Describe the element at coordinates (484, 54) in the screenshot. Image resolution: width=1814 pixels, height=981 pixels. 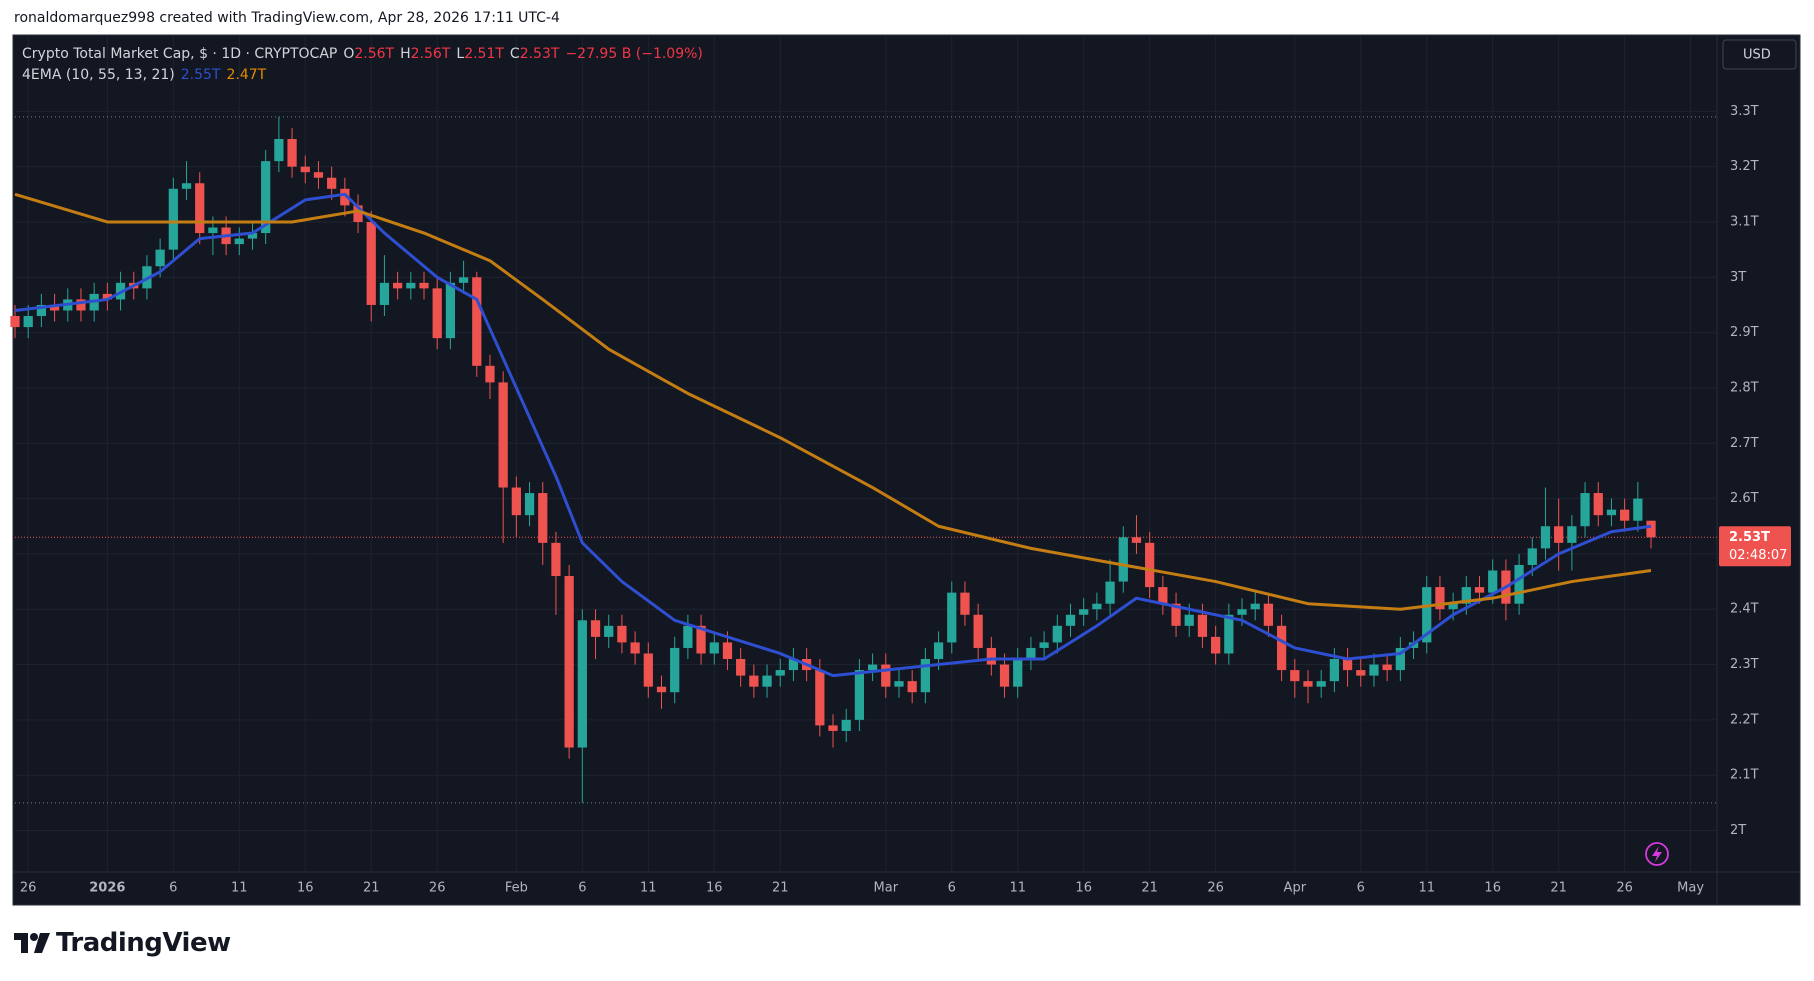
I see `ohlc-value: 2.51T` at that location.